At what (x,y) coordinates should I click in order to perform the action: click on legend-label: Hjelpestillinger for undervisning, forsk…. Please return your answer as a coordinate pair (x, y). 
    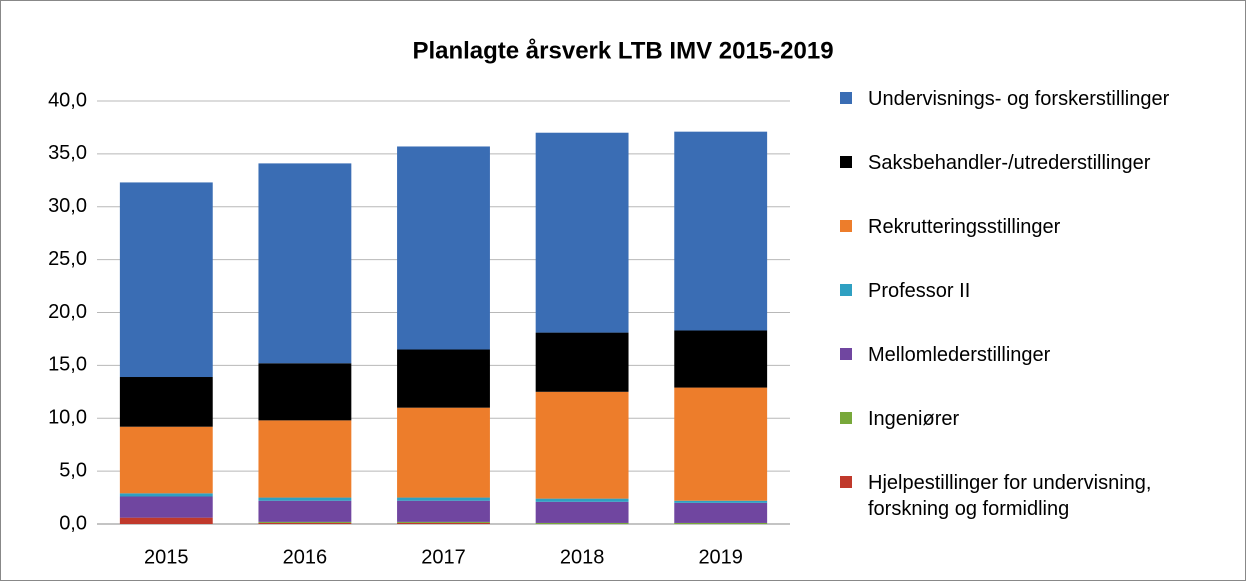
    Looking at the image, I should click on (1010, 496).